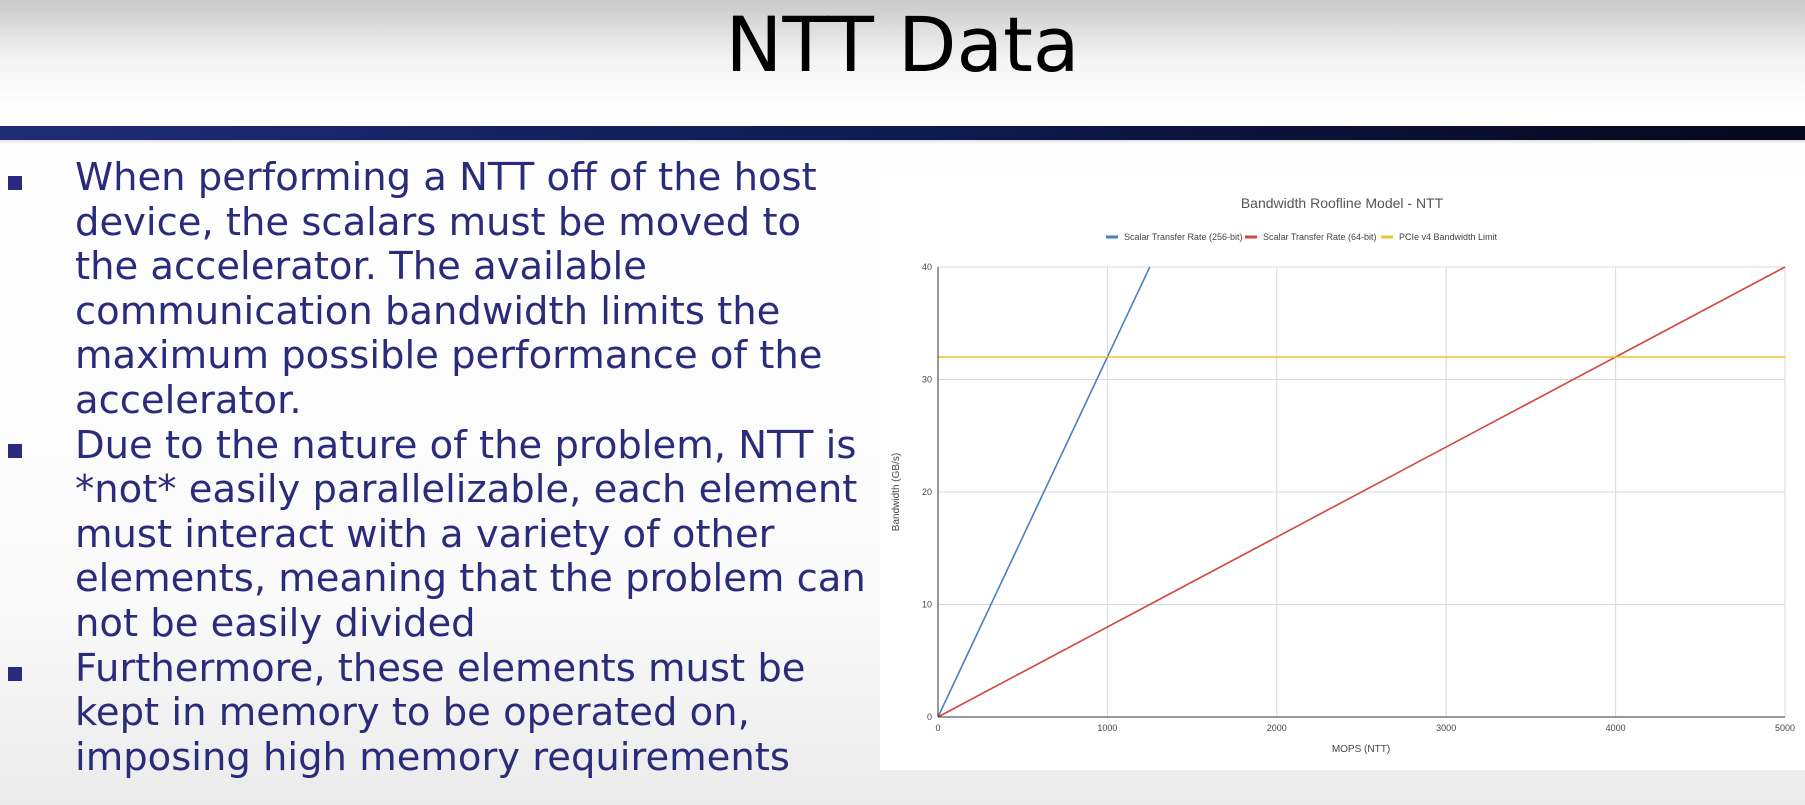 The image size is (1805, 805). I want to click on x-tick-label: 0, so click(937, 728).